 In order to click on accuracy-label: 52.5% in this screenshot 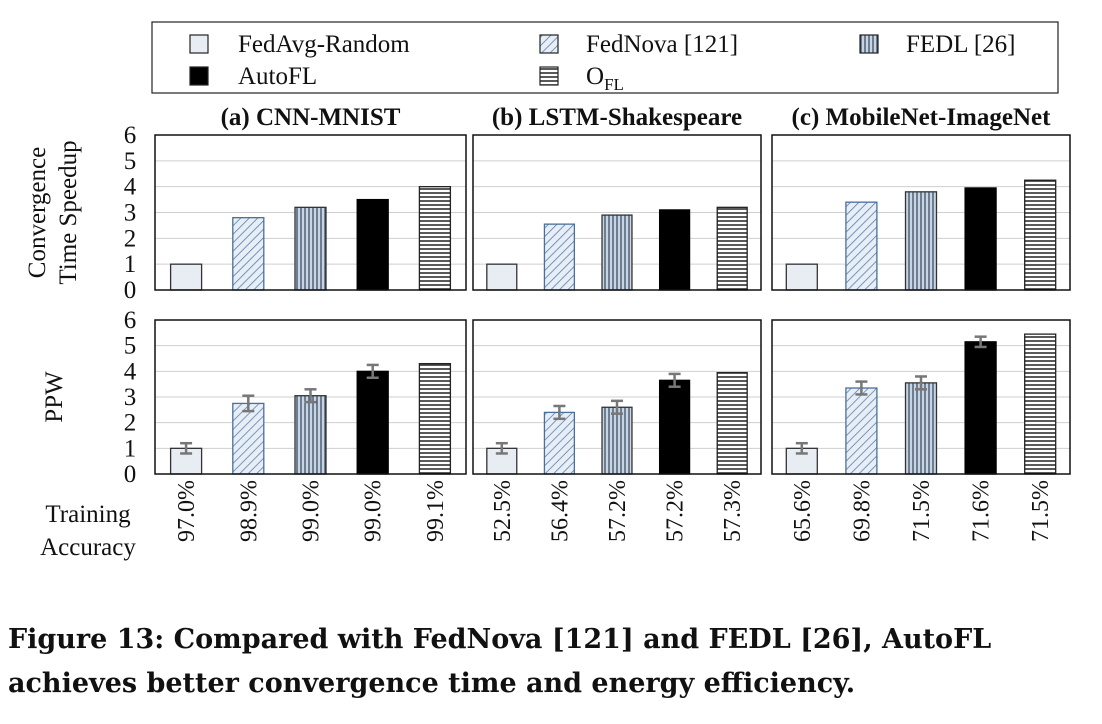, I will do `click(503, 511)`.